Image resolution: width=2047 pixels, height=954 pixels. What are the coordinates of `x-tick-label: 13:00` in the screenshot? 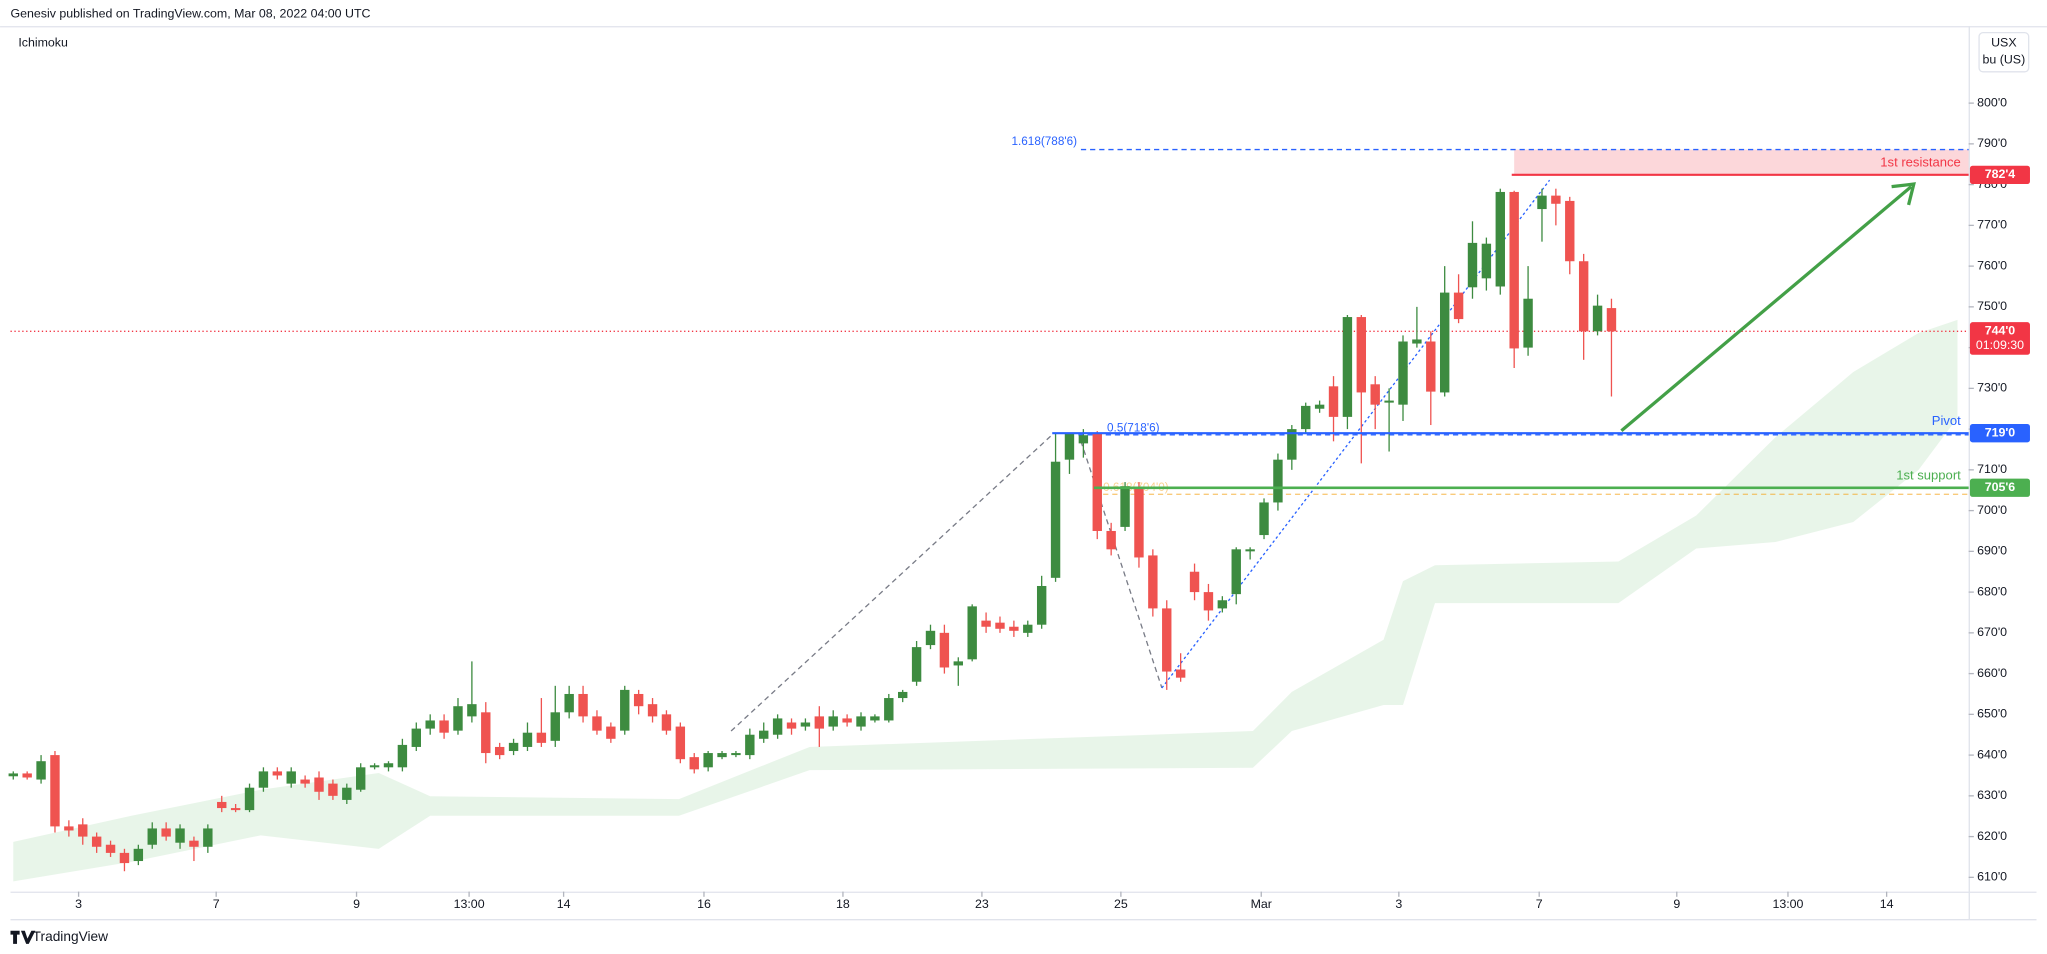 It's located at (1787, 904).